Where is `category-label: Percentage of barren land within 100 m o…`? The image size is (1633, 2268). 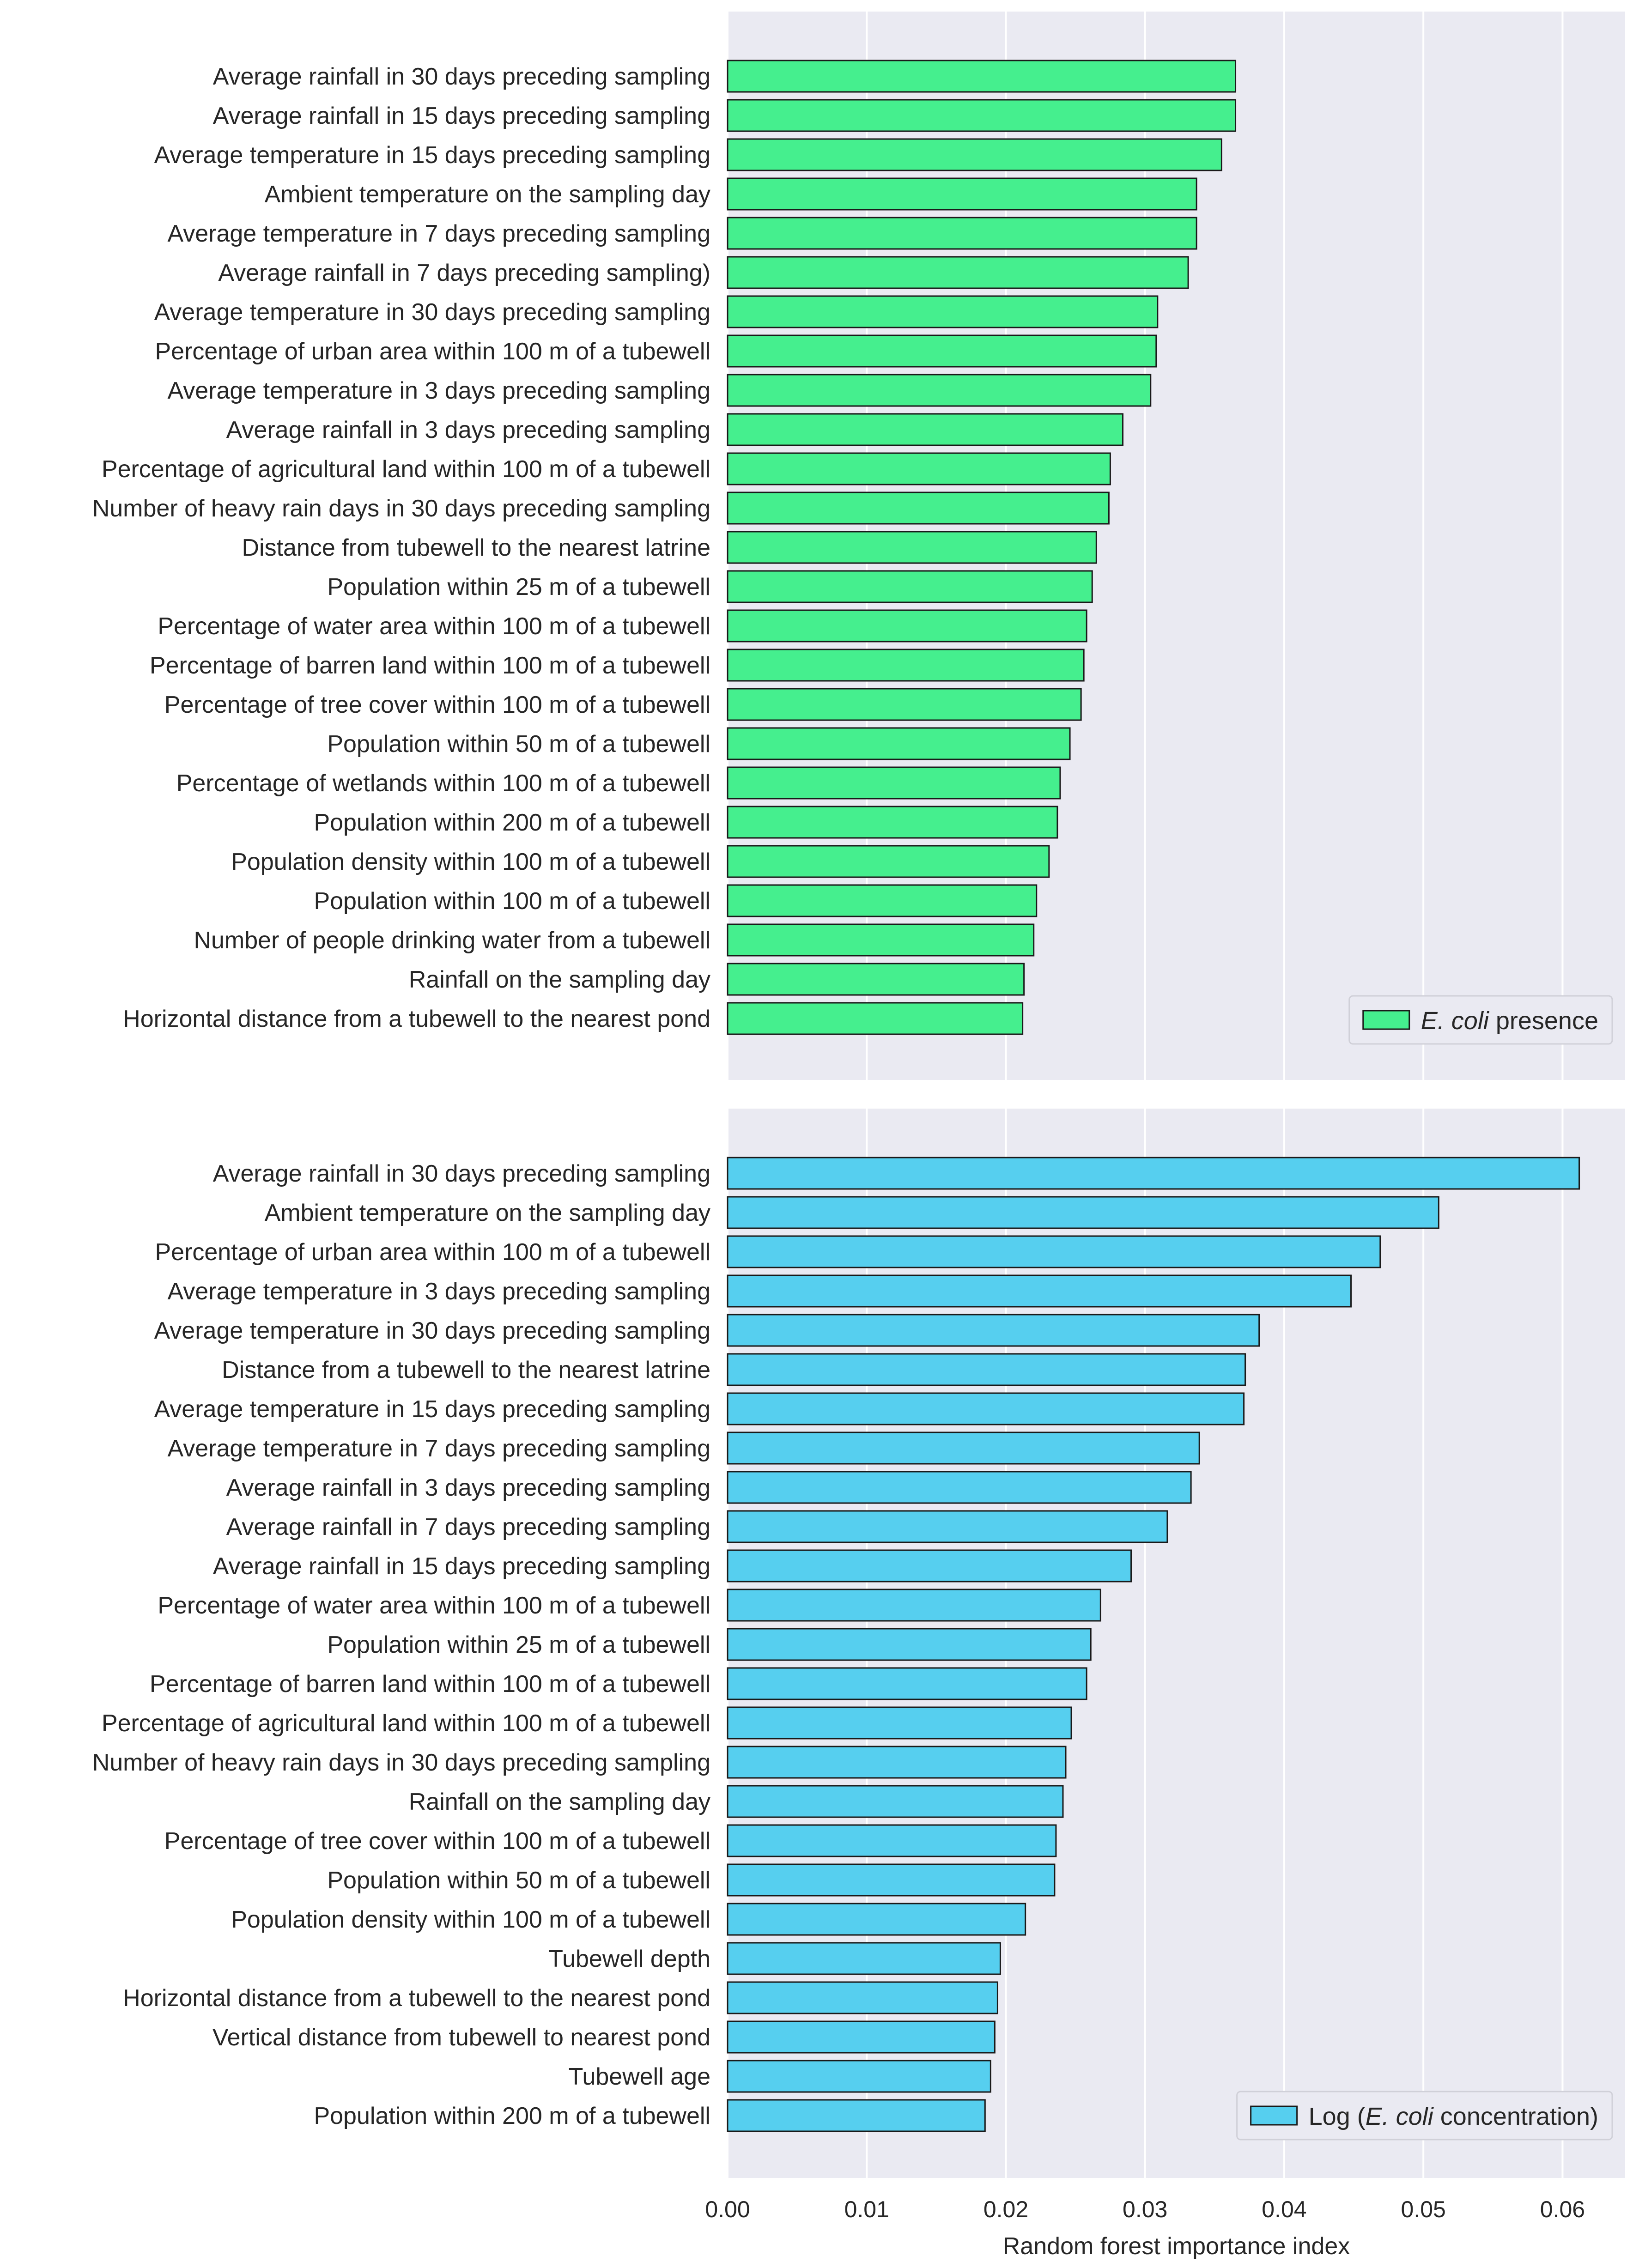 category-label: Percentage of barren land within 100 m o… is located at coordinates (430, 1684).